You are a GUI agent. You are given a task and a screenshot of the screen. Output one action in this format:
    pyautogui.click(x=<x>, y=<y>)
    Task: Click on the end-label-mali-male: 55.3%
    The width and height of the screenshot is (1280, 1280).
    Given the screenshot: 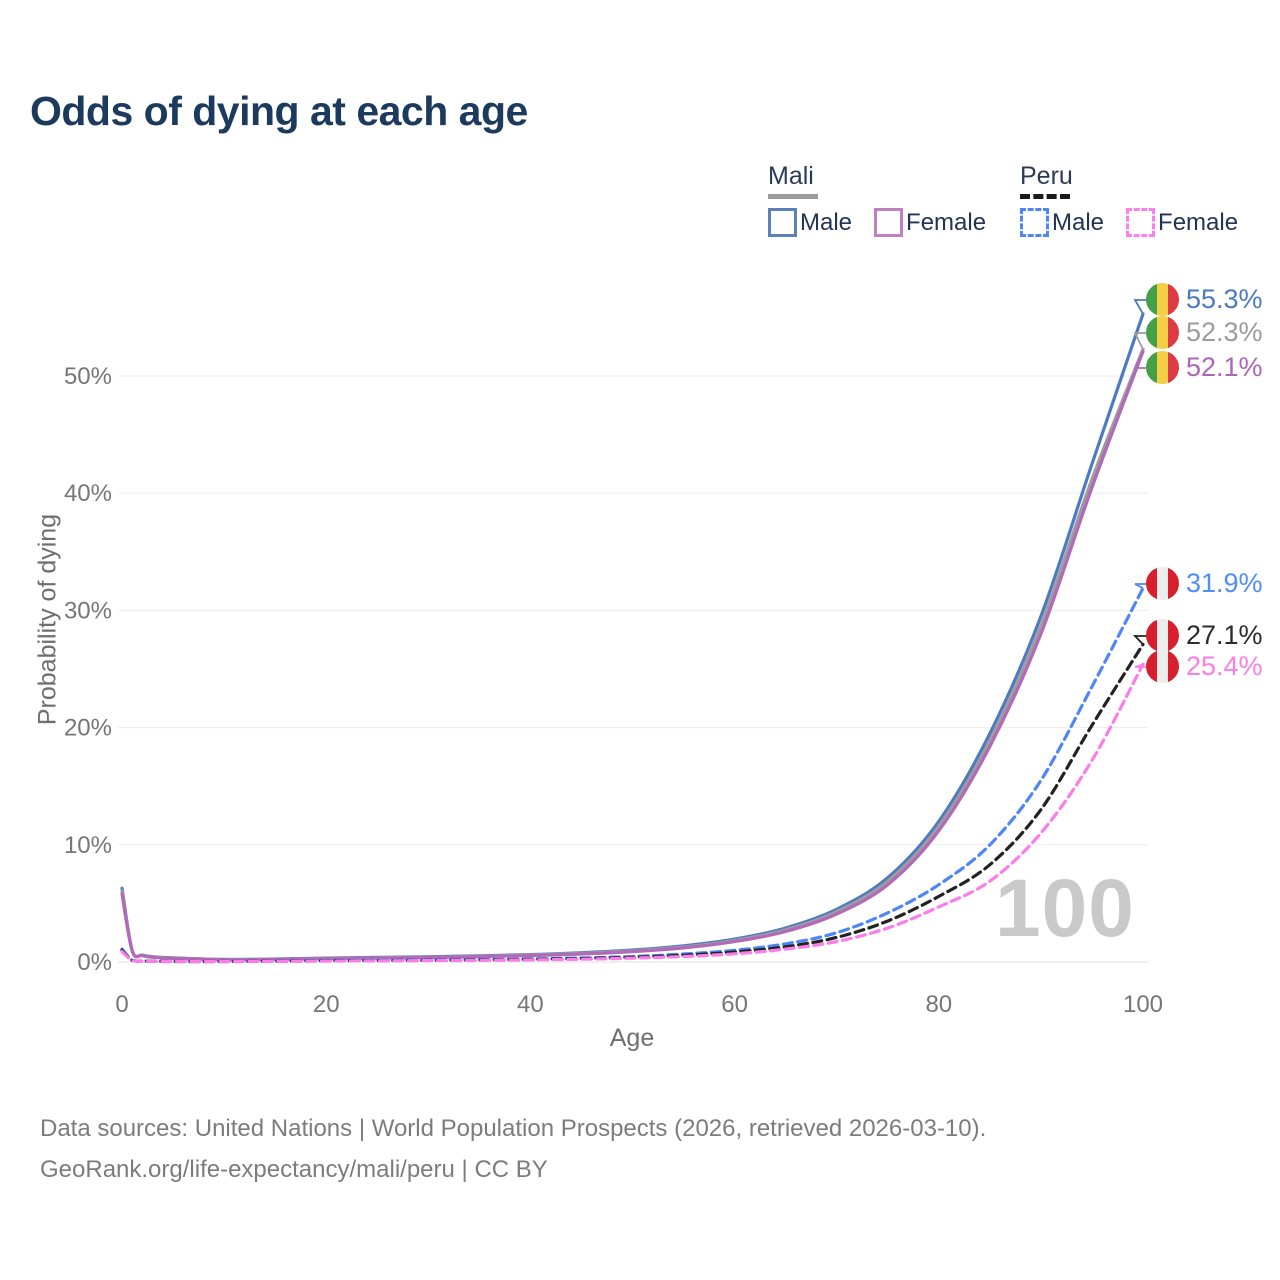 What is the action you would take?
    pyautogui.click(x=1204, y=299)
    